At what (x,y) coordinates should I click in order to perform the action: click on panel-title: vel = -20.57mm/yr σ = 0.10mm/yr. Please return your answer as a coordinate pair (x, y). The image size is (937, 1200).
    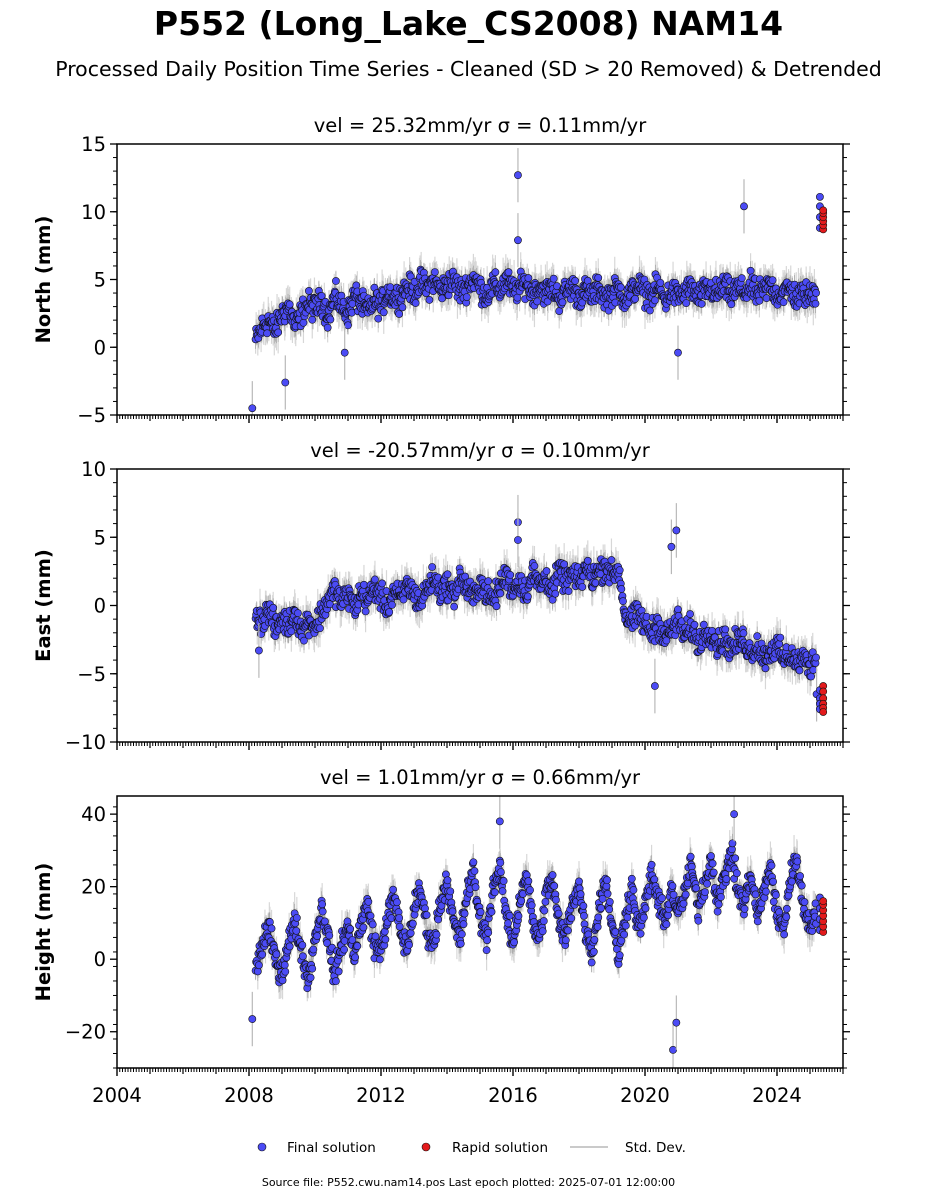
    Looking at the image, I should click on (480, 450).